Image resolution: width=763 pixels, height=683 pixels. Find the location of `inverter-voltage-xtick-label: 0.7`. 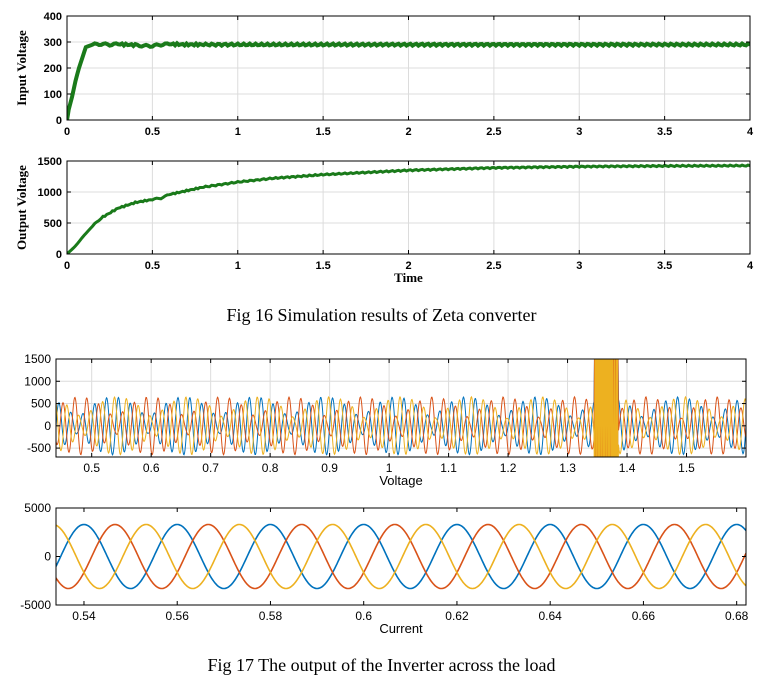

inverter-voltage-xtick-label: 0.7 is located at coordinates (210, 468).